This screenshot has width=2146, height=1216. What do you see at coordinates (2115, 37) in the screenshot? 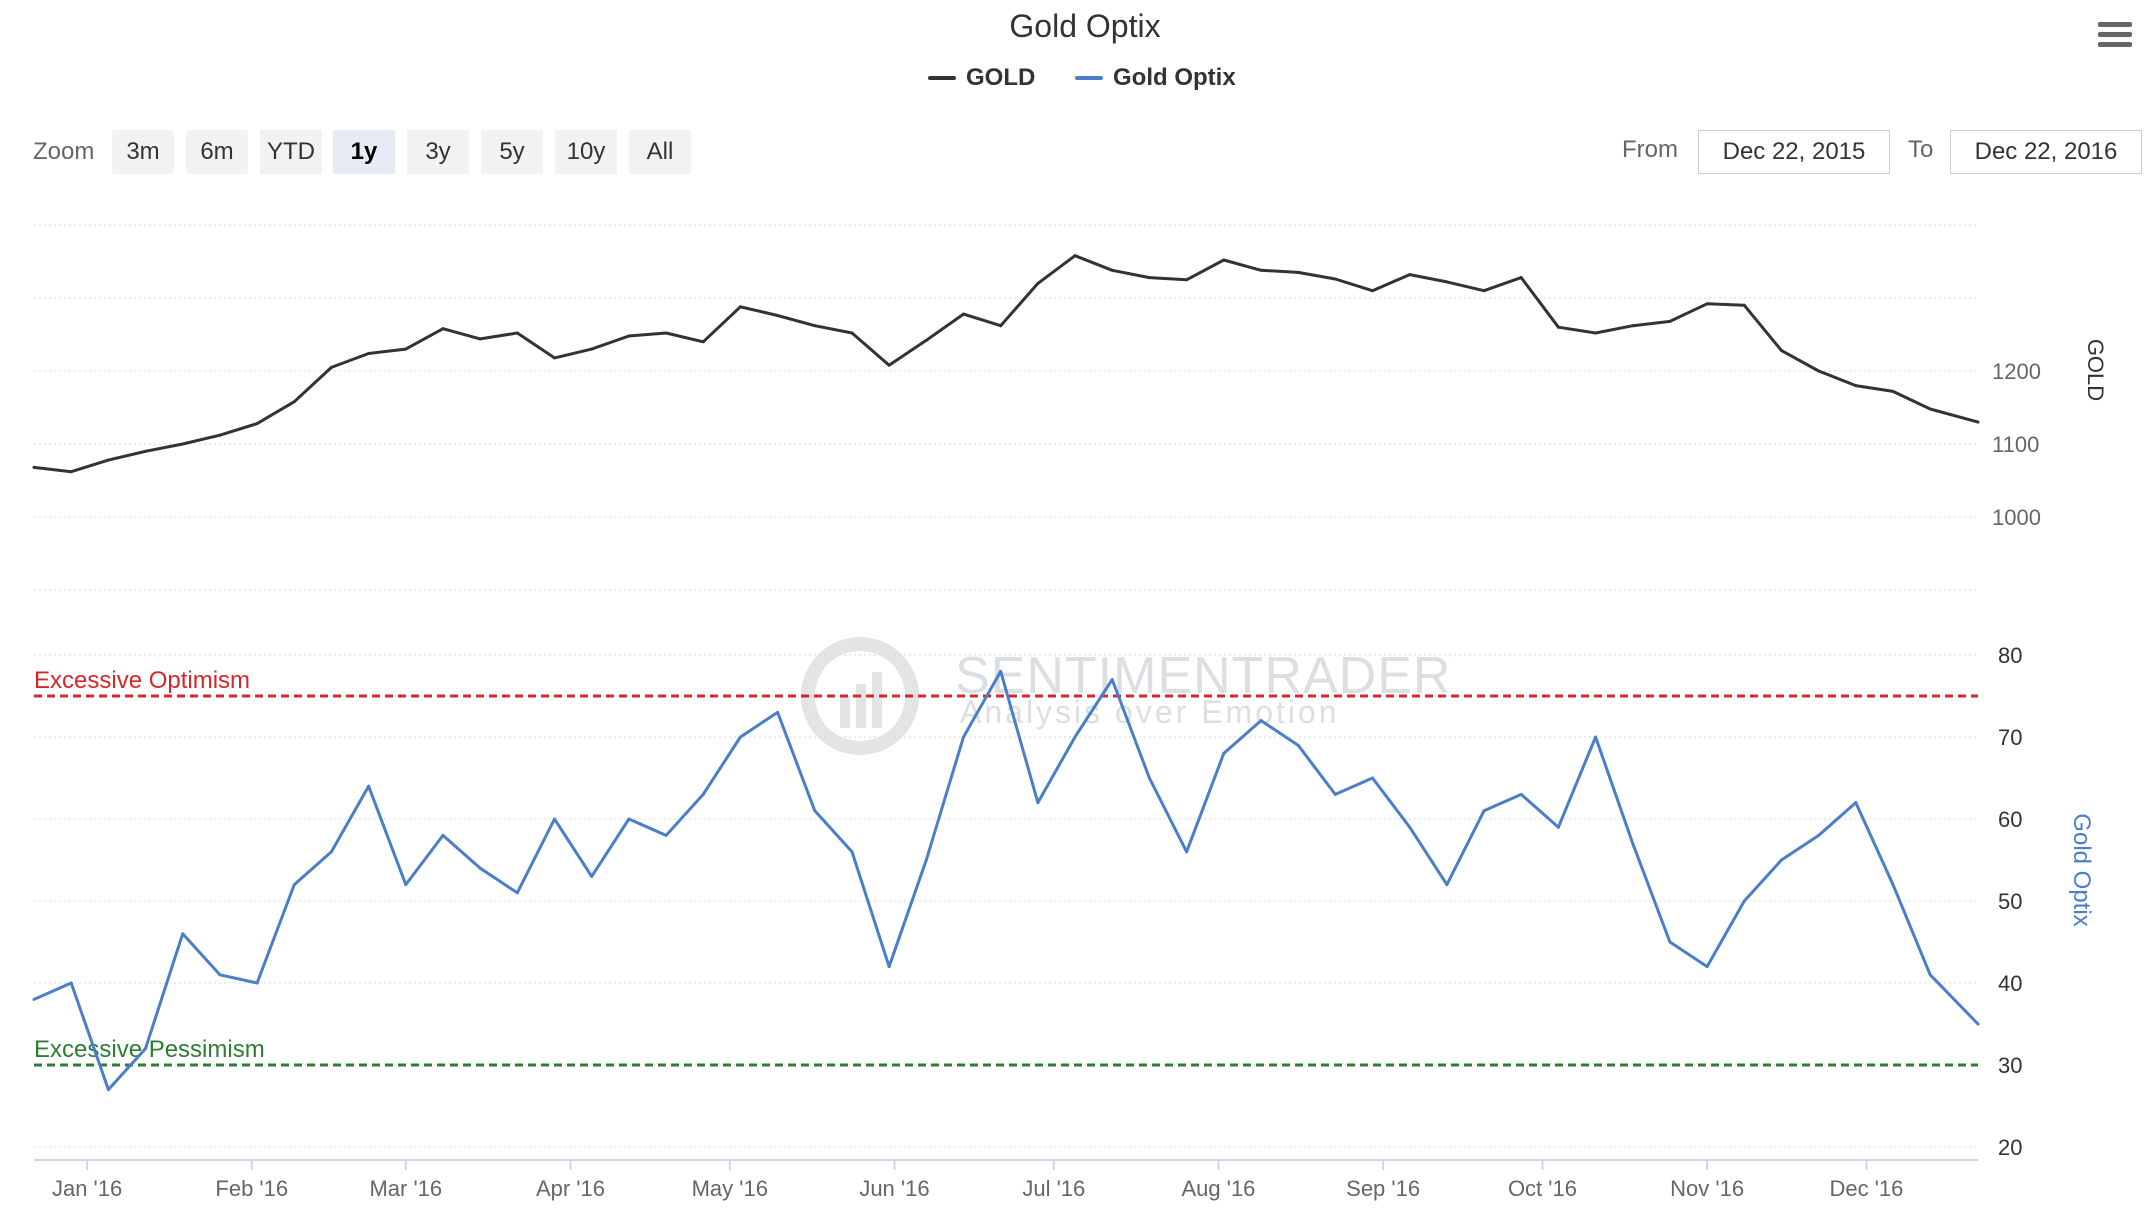
I see `menu-icon` at bounding box center [2115, 37].